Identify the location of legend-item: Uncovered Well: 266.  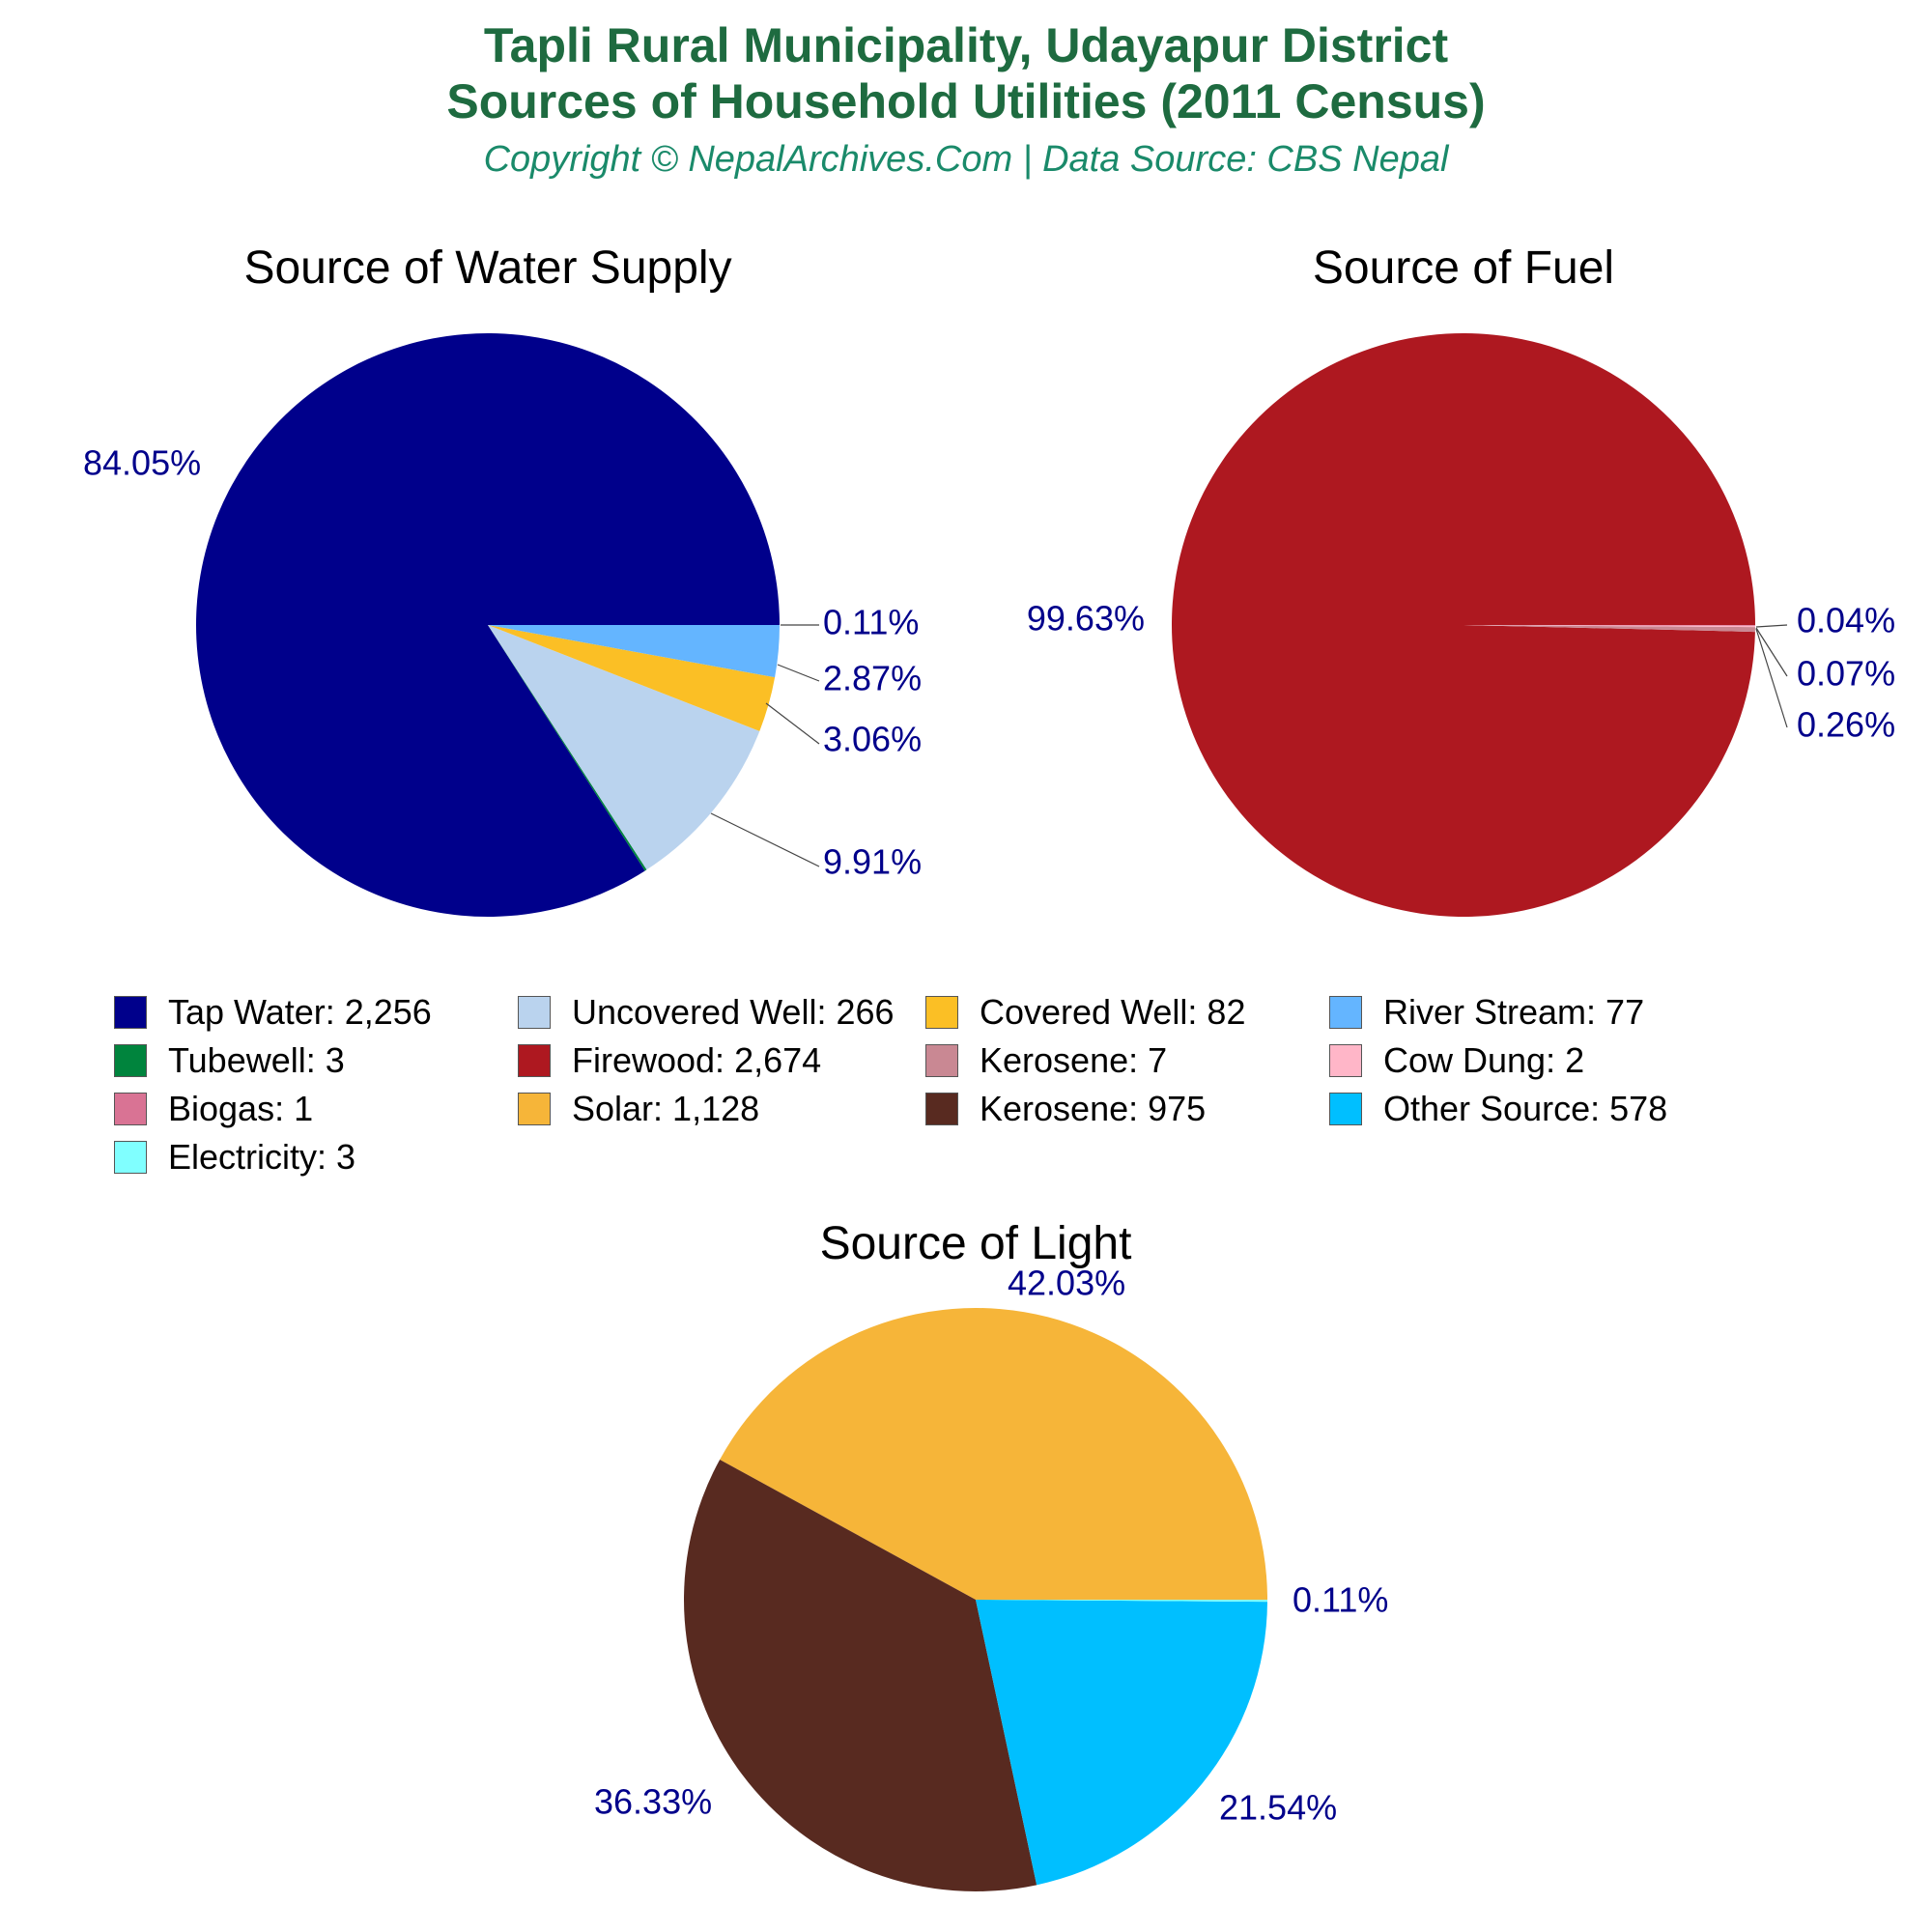
(706, 1012).